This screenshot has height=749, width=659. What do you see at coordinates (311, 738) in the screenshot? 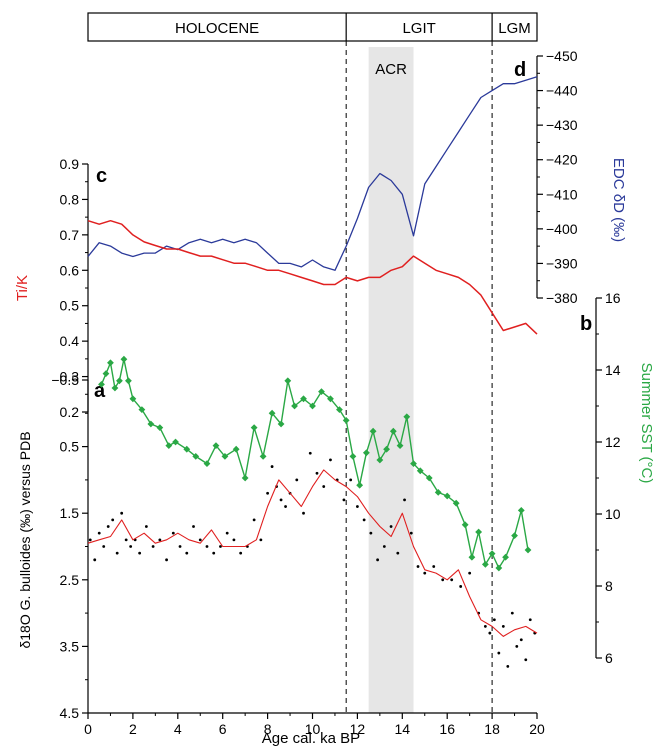
I see `xlabel: Age cal. ka BP` at bounding box center [311, 738].